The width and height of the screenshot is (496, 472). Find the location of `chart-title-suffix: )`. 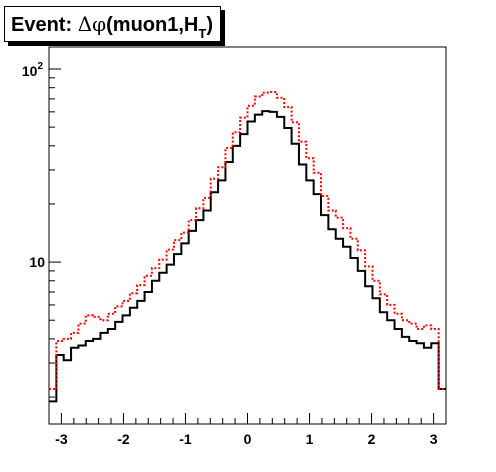

chart-title-suffix: ) is located at coordinates (209, 25).